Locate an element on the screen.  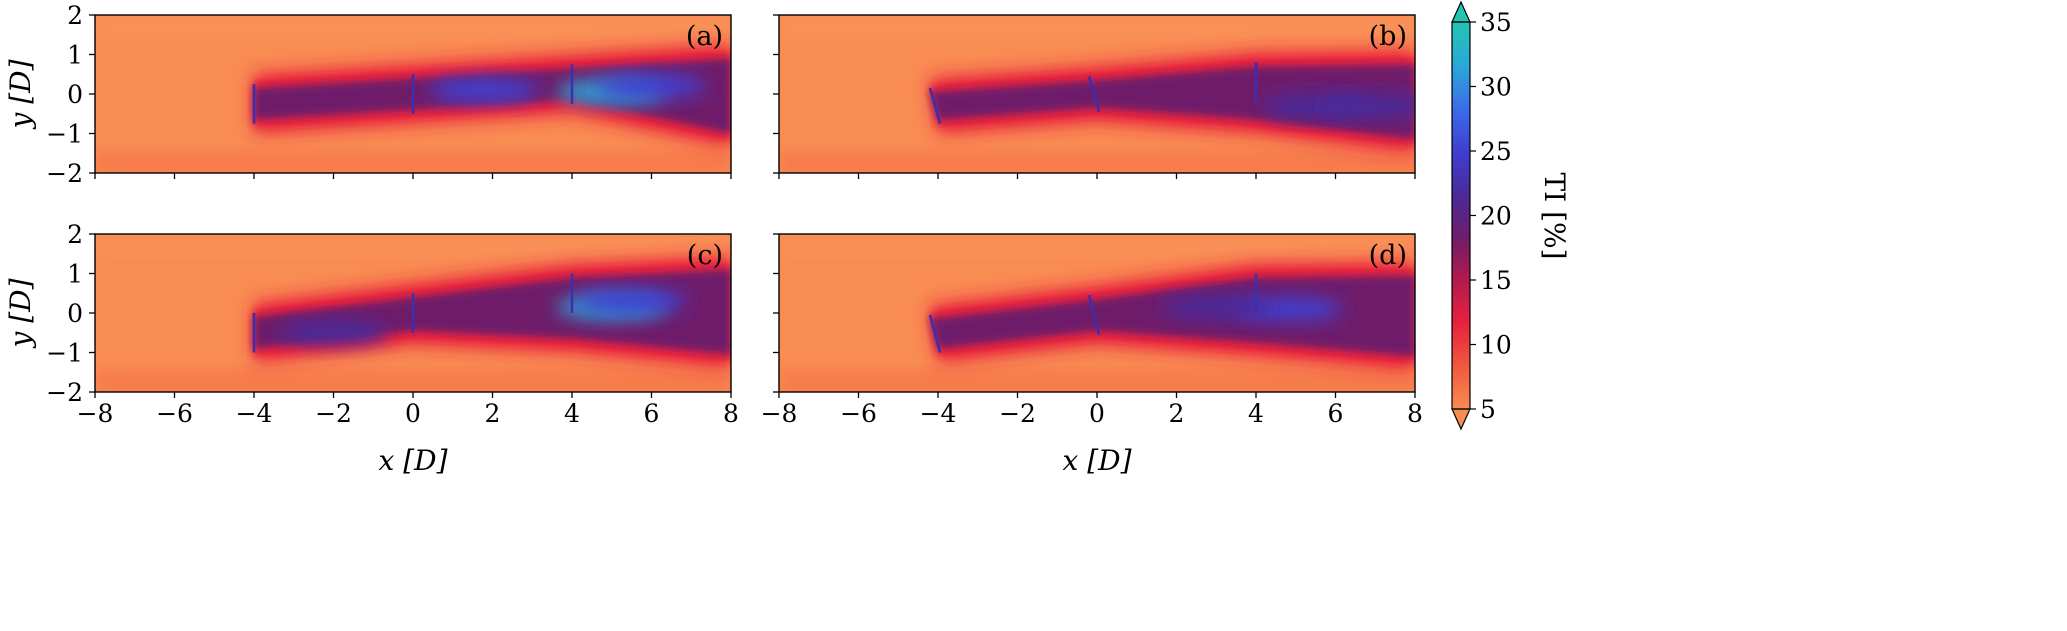
colorbar-tick-label: 5 is located at coordinates (1488, 409).